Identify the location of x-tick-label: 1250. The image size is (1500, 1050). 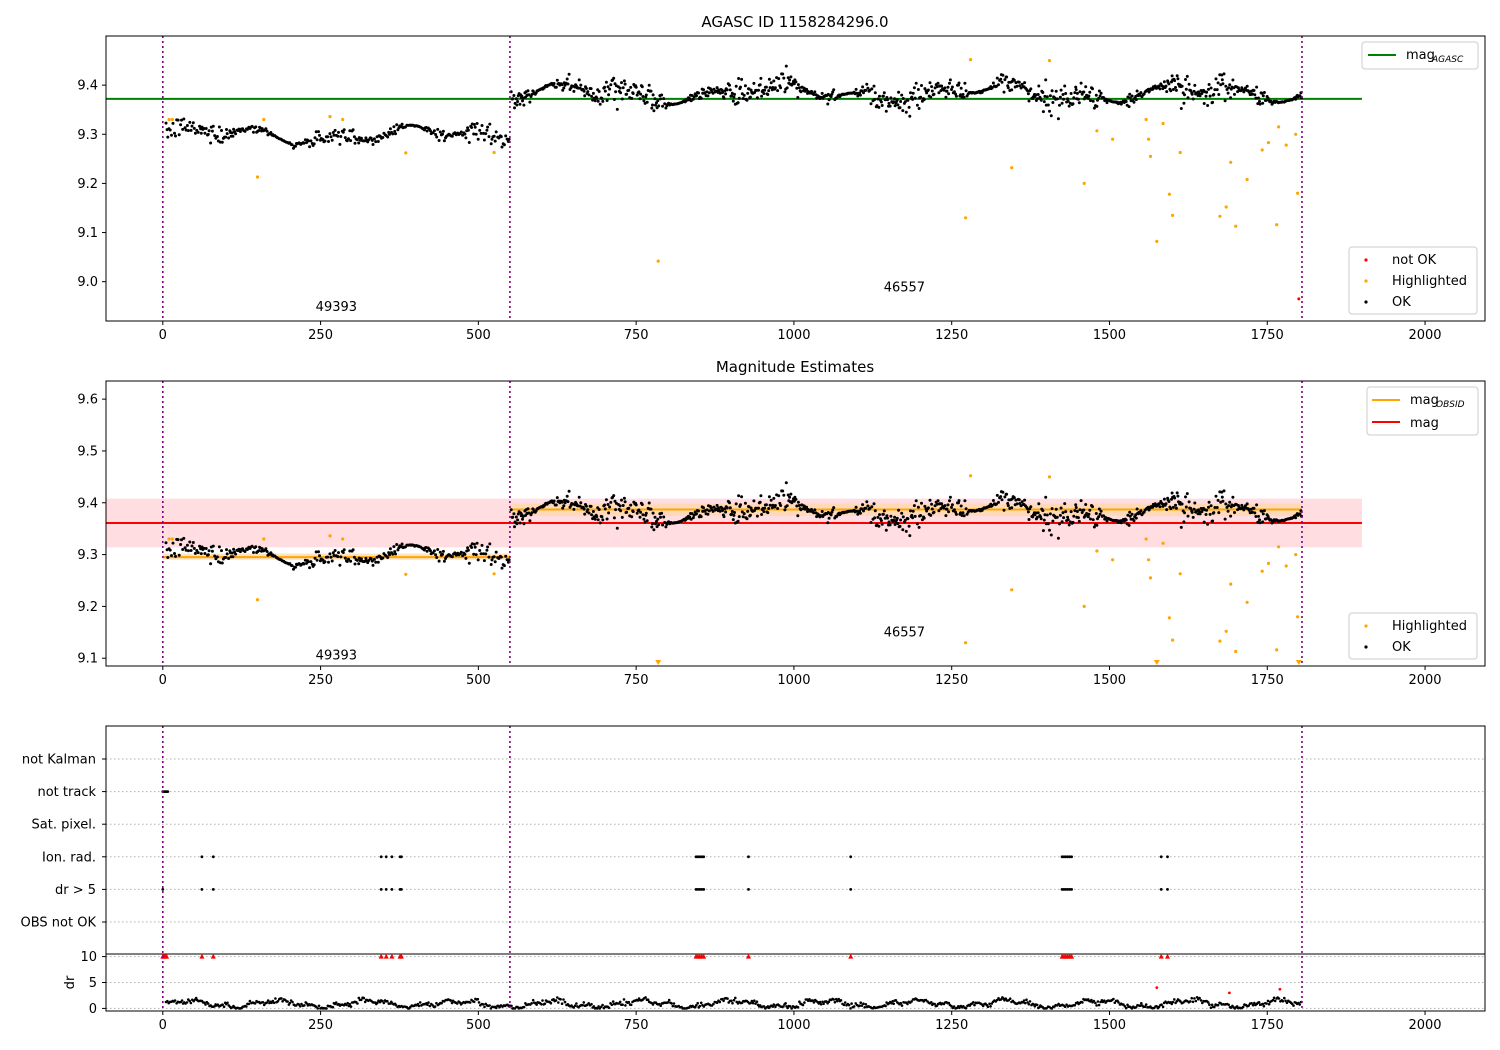
(951, 680).